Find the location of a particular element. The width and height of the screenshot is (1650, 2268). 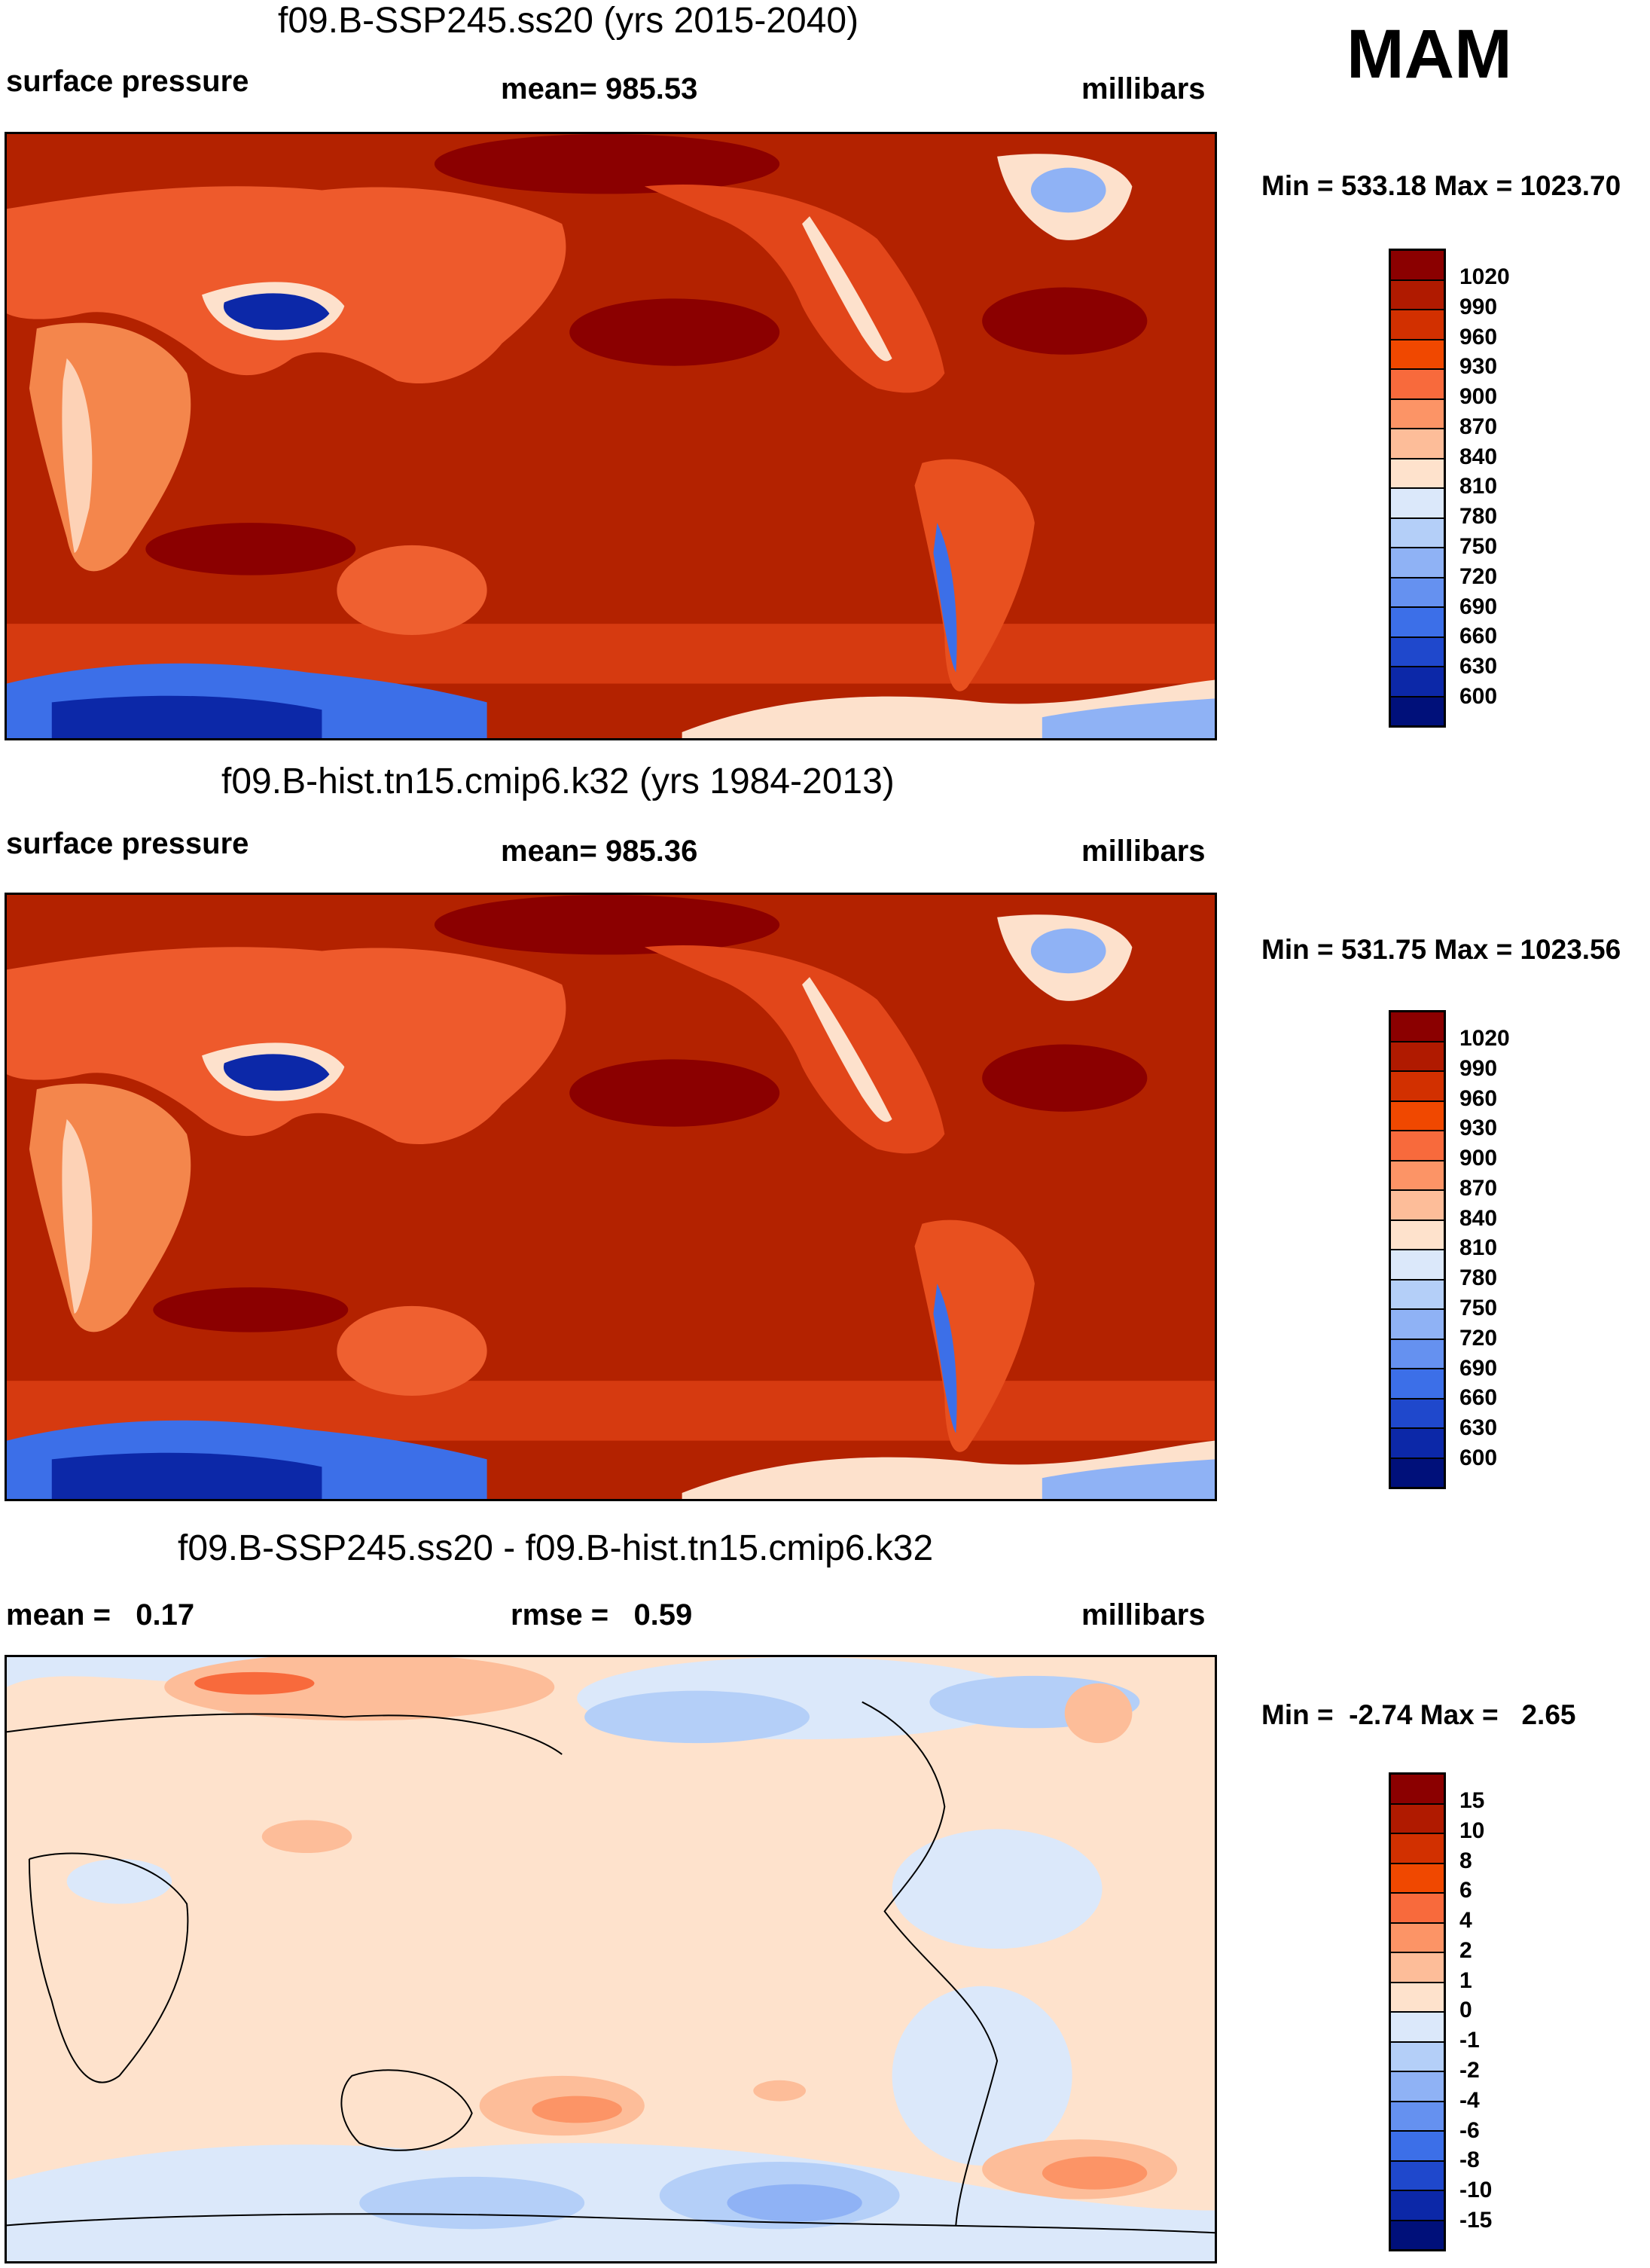

panel-3-mean-label: mean = 0.17 is located at coordinates (100, 1615).